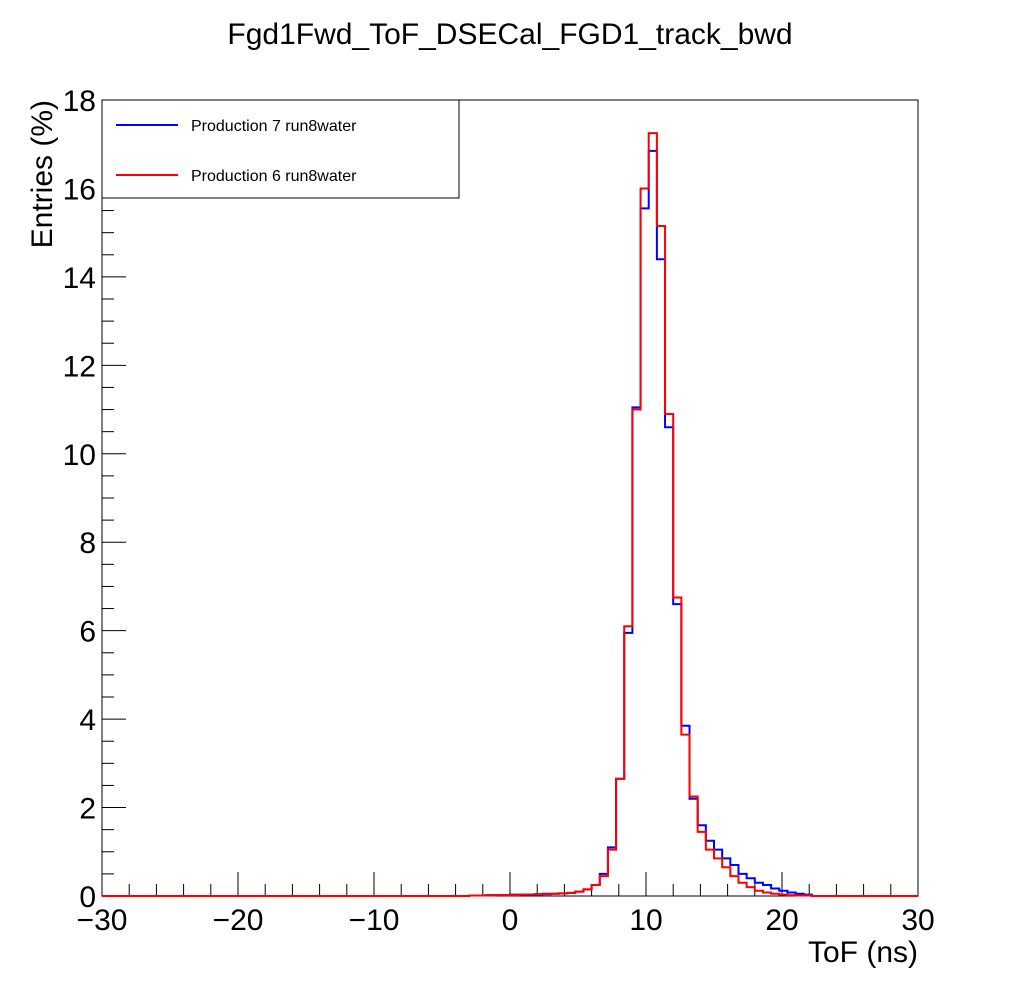  I want to click on y-tick-label: 14, so click(79, 278).